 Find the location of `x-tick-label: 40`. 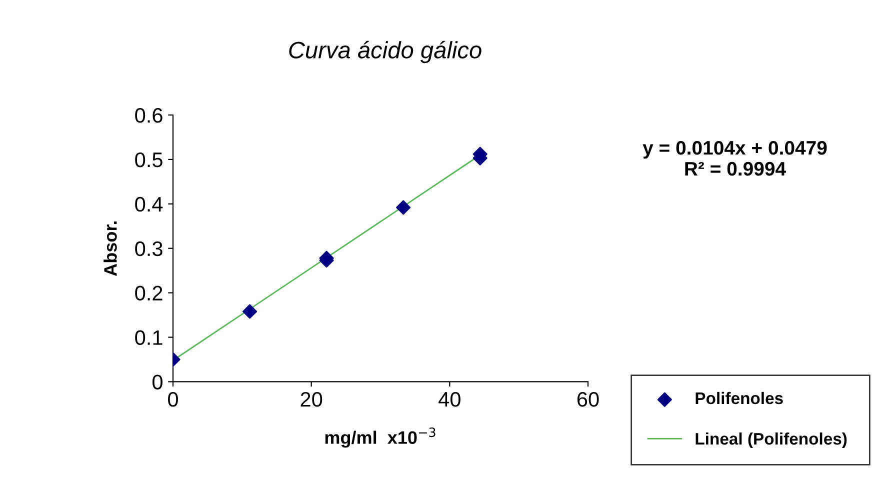

x-tick-label: 40 is located at coordinates (449, 399).